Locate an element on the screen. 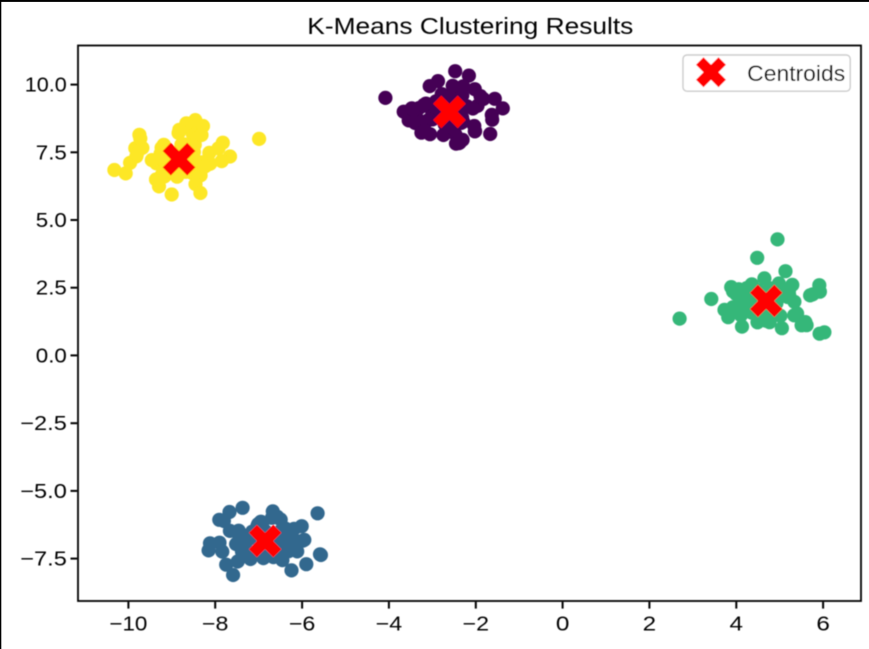 Image resolution: width=869 pixels, height=649 pixels. svg-text: −10 is located at coordinates (128, 624).